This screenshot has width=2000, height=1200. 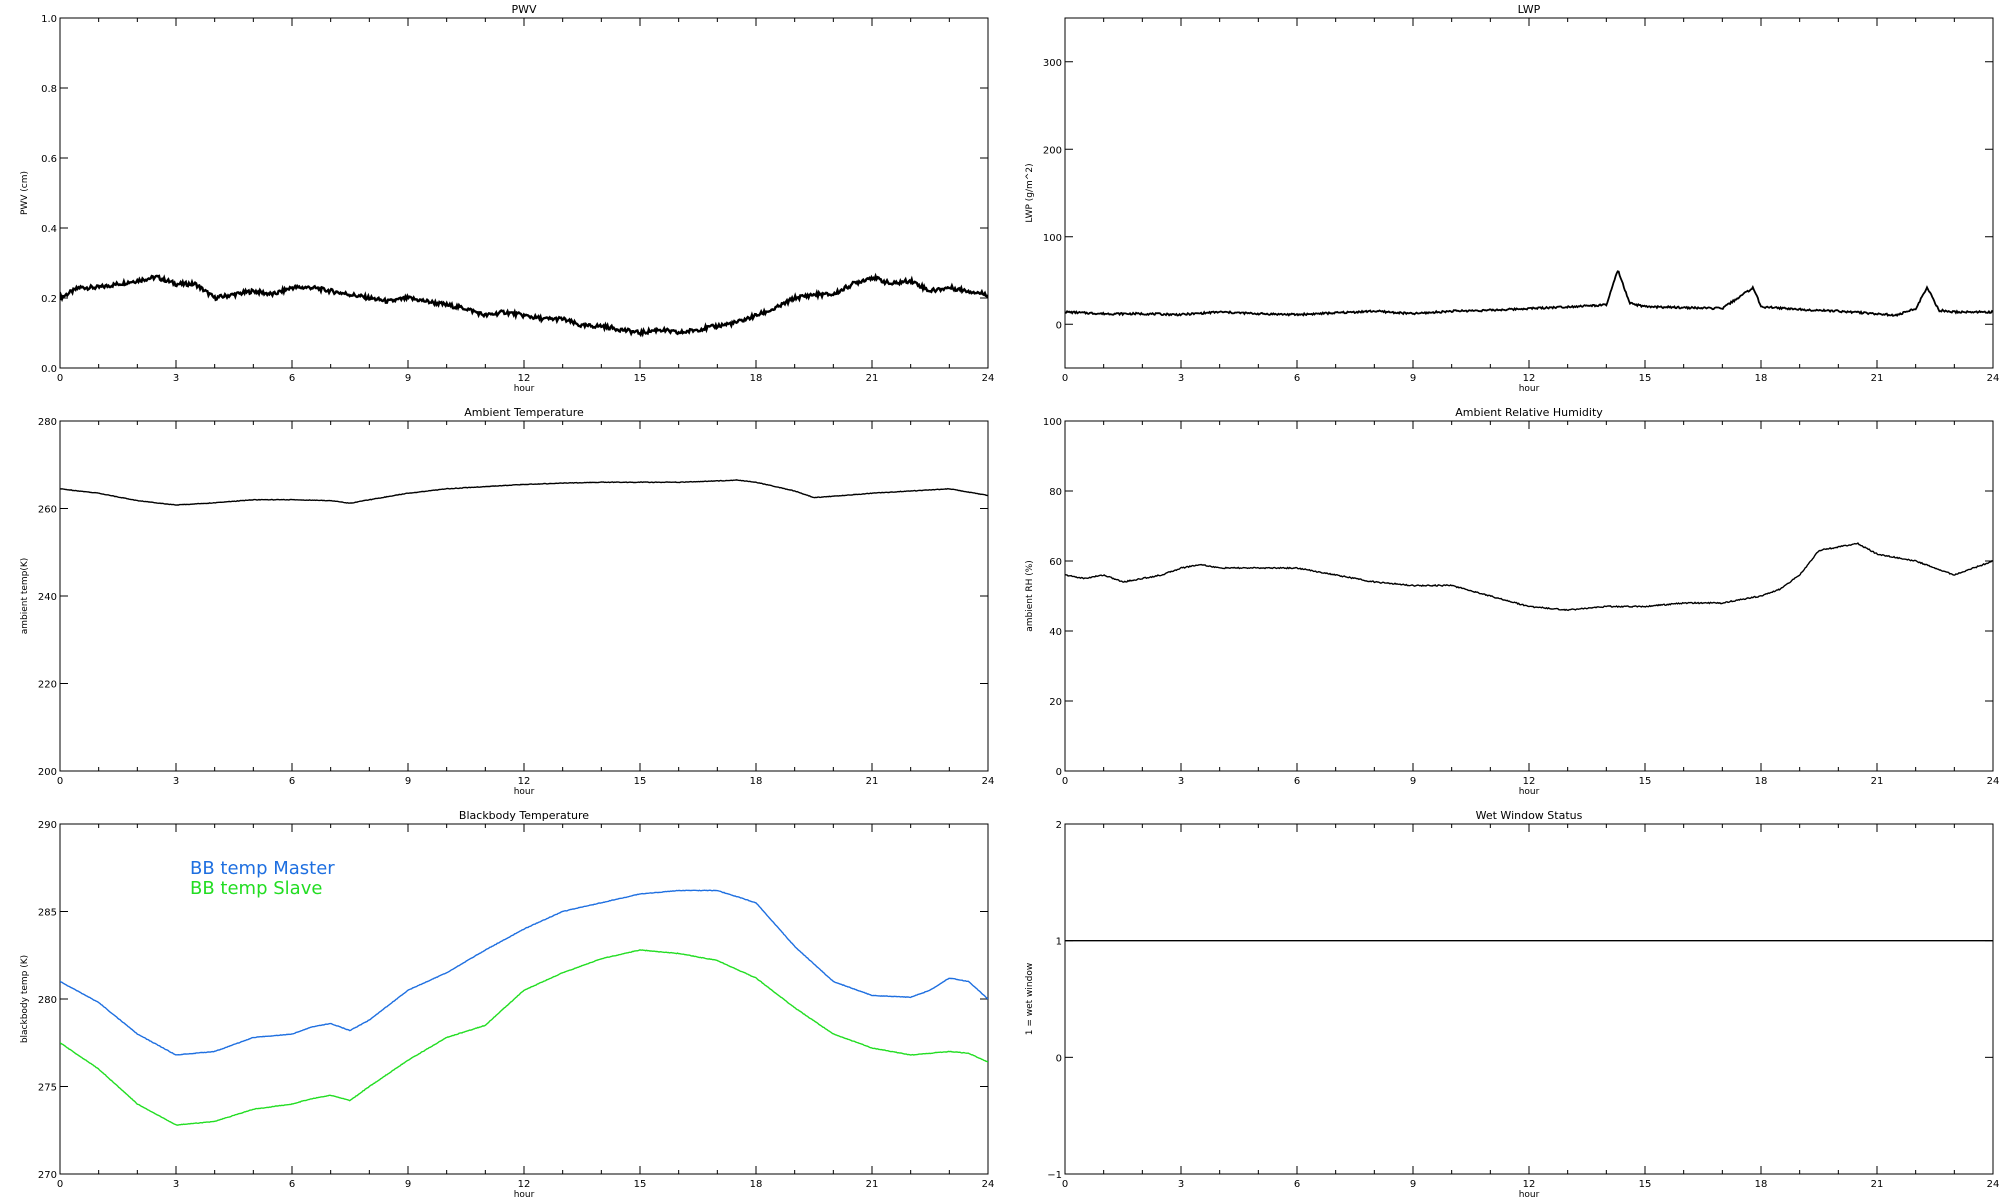 What do you see at coordinates (47, 825) in the screenshot?
I see `y-tick-label: 290` at bounding box center [47, 825].